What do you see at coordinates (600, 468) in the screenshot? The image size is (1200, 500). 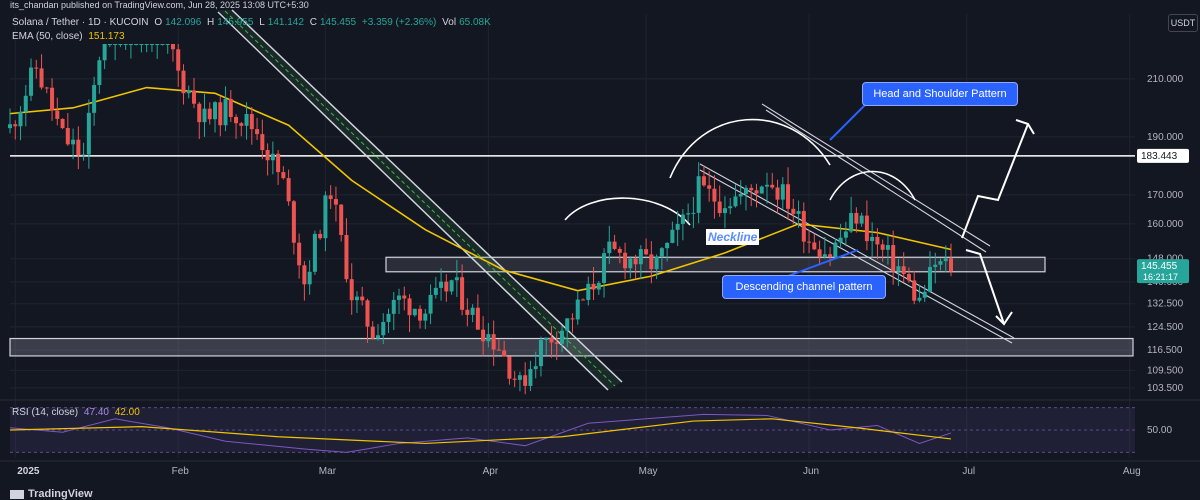 I see `time-axis: 2025 Feb Mar Apr May Jun Jul Aug` at bounding box center [600, 468].